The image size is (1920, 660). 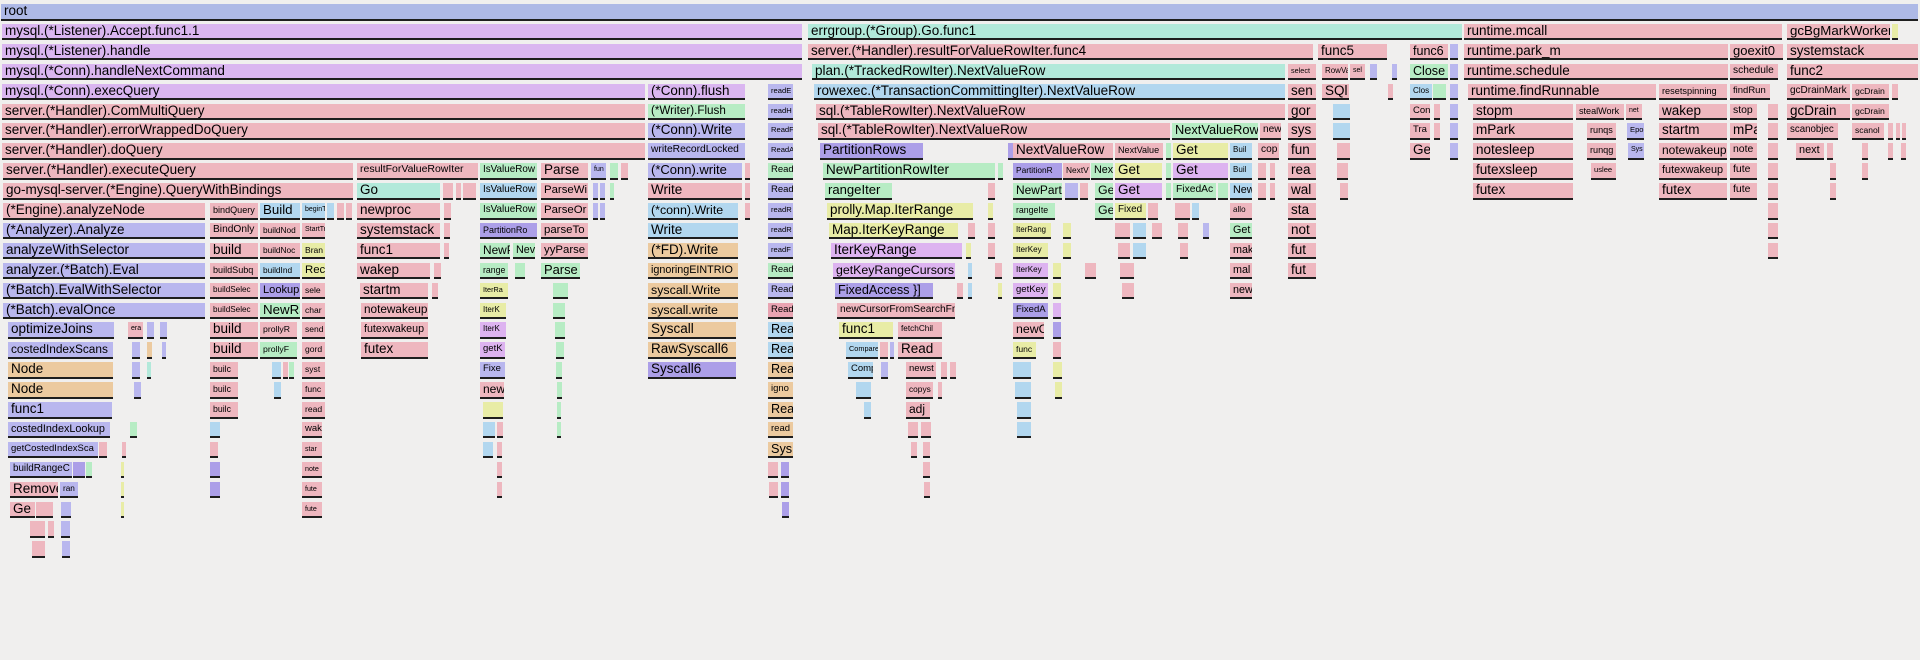 I want to click on flame-frame-era: era, so click(x=135, y=330).